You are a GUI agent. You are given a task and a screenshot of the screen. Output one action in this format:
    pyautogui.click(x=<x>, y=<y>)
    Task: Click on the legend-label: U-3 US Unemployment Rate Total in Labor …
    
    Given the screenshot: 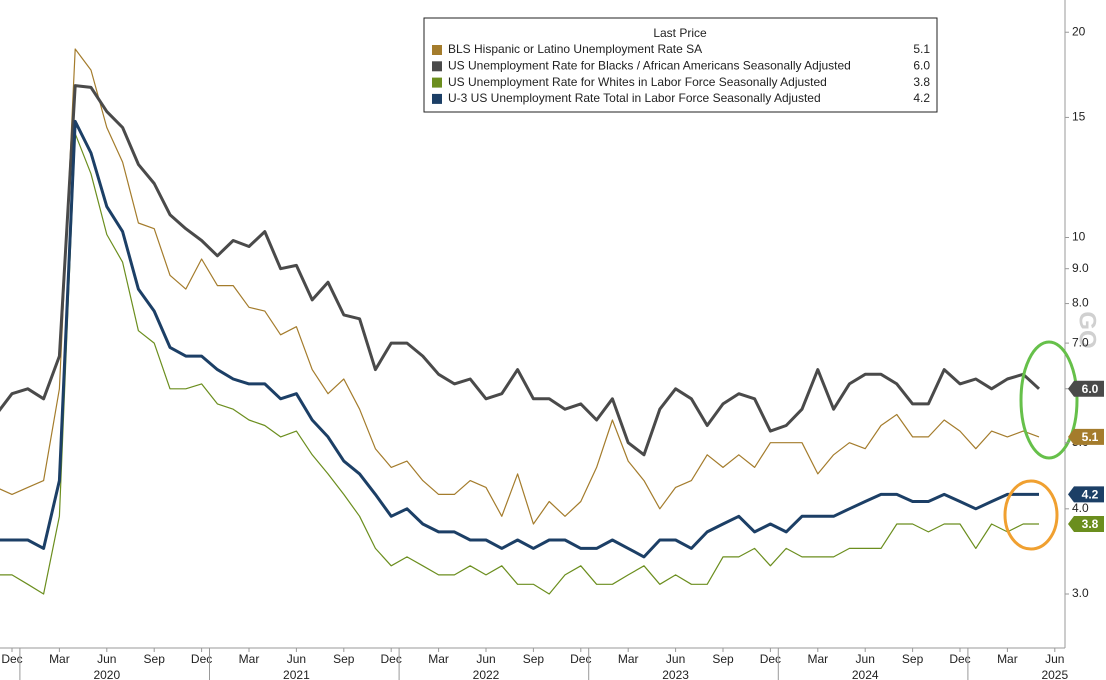 What is the action you would take?
    pyautogui.click(x=634, y=98)
    